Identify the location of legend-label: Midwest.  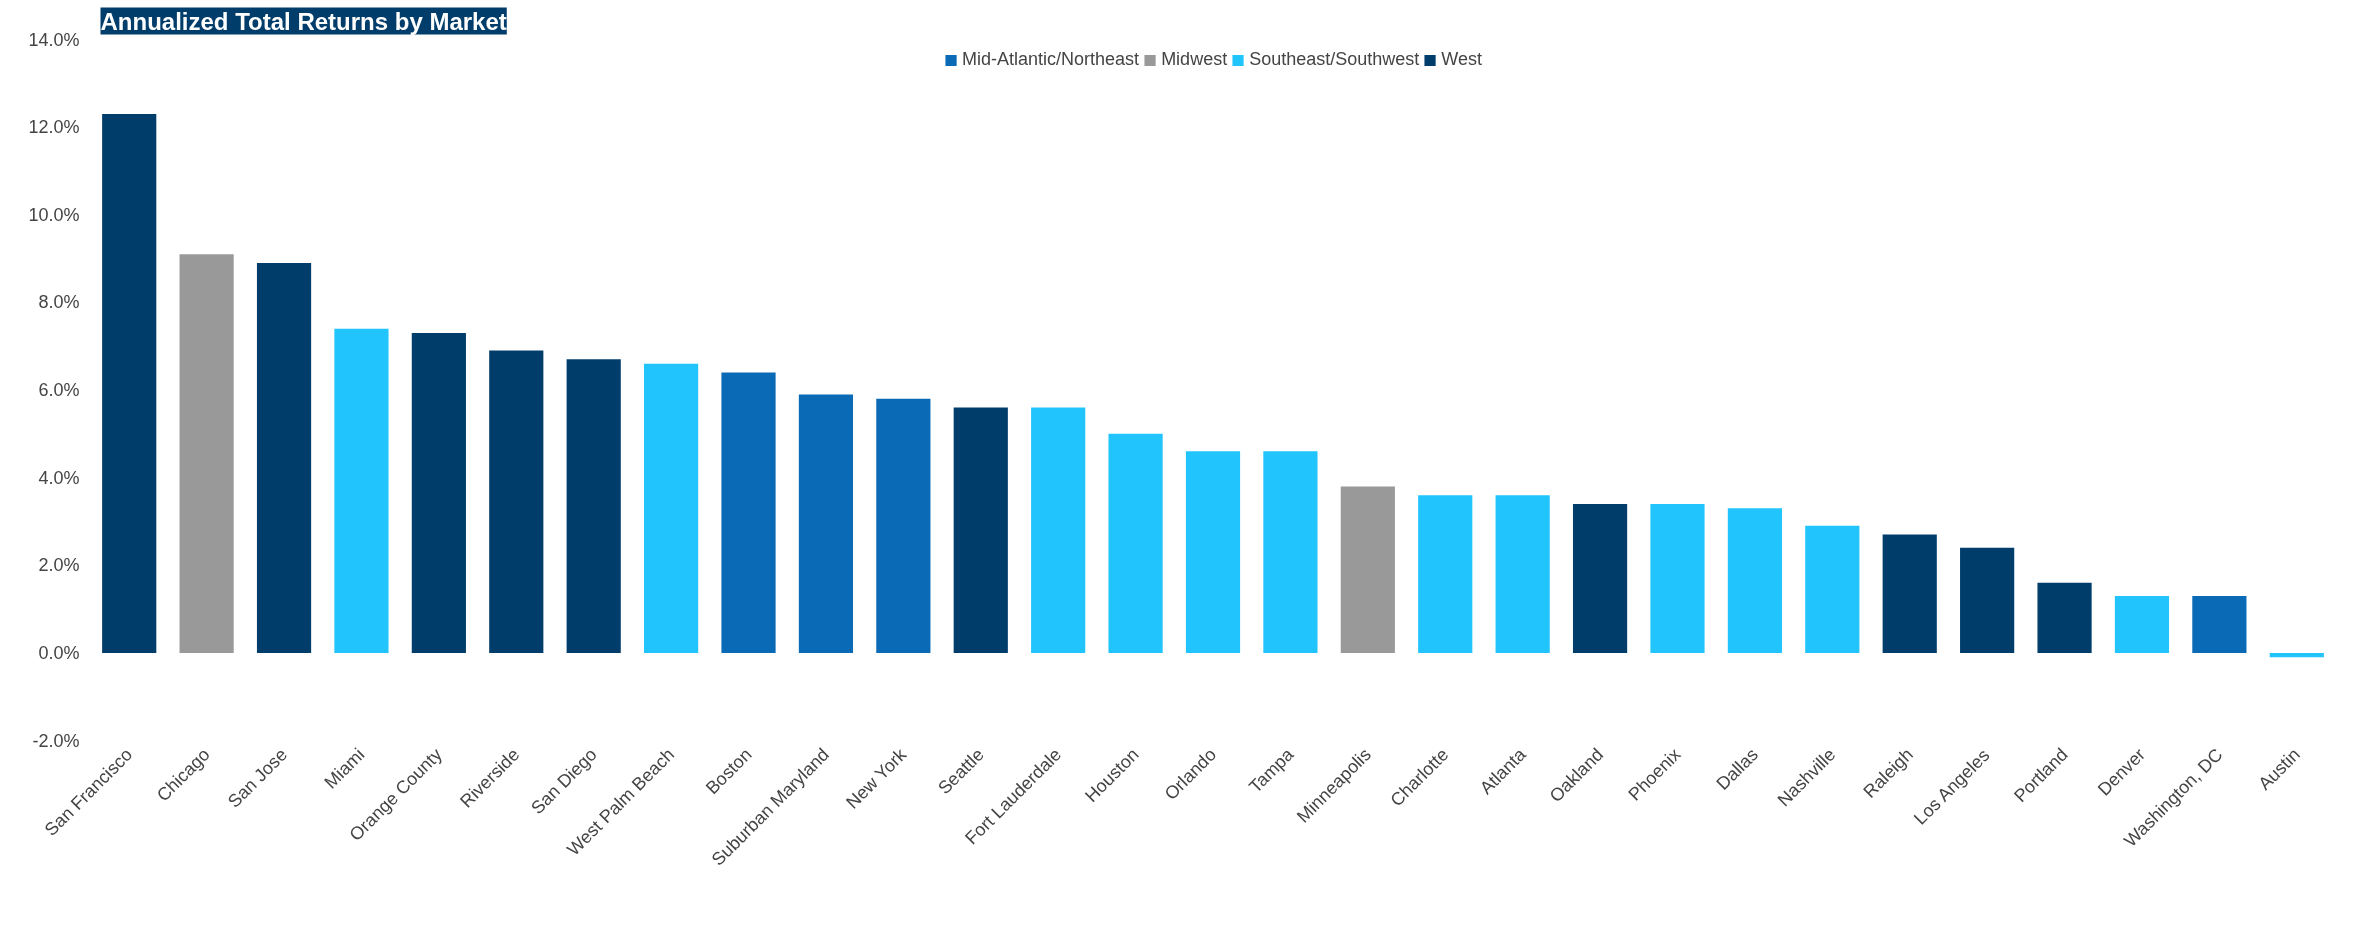
(1194, 59).